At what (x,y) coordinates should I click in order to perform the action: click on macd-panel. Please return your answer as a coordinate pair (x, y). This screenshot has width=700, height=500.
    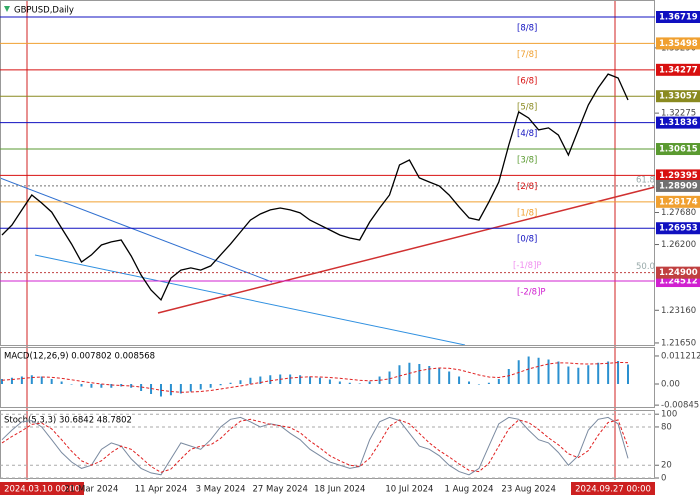
    Looking at the image, I should click on (327, 377).